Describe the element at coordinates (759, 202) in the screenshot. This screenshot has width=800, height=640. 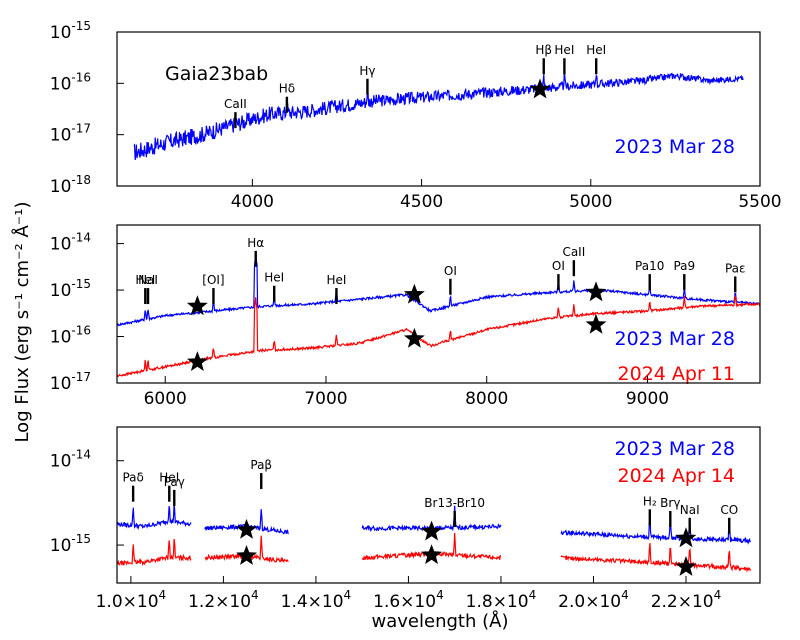
I see `x-tick-label: 5500` at that location.